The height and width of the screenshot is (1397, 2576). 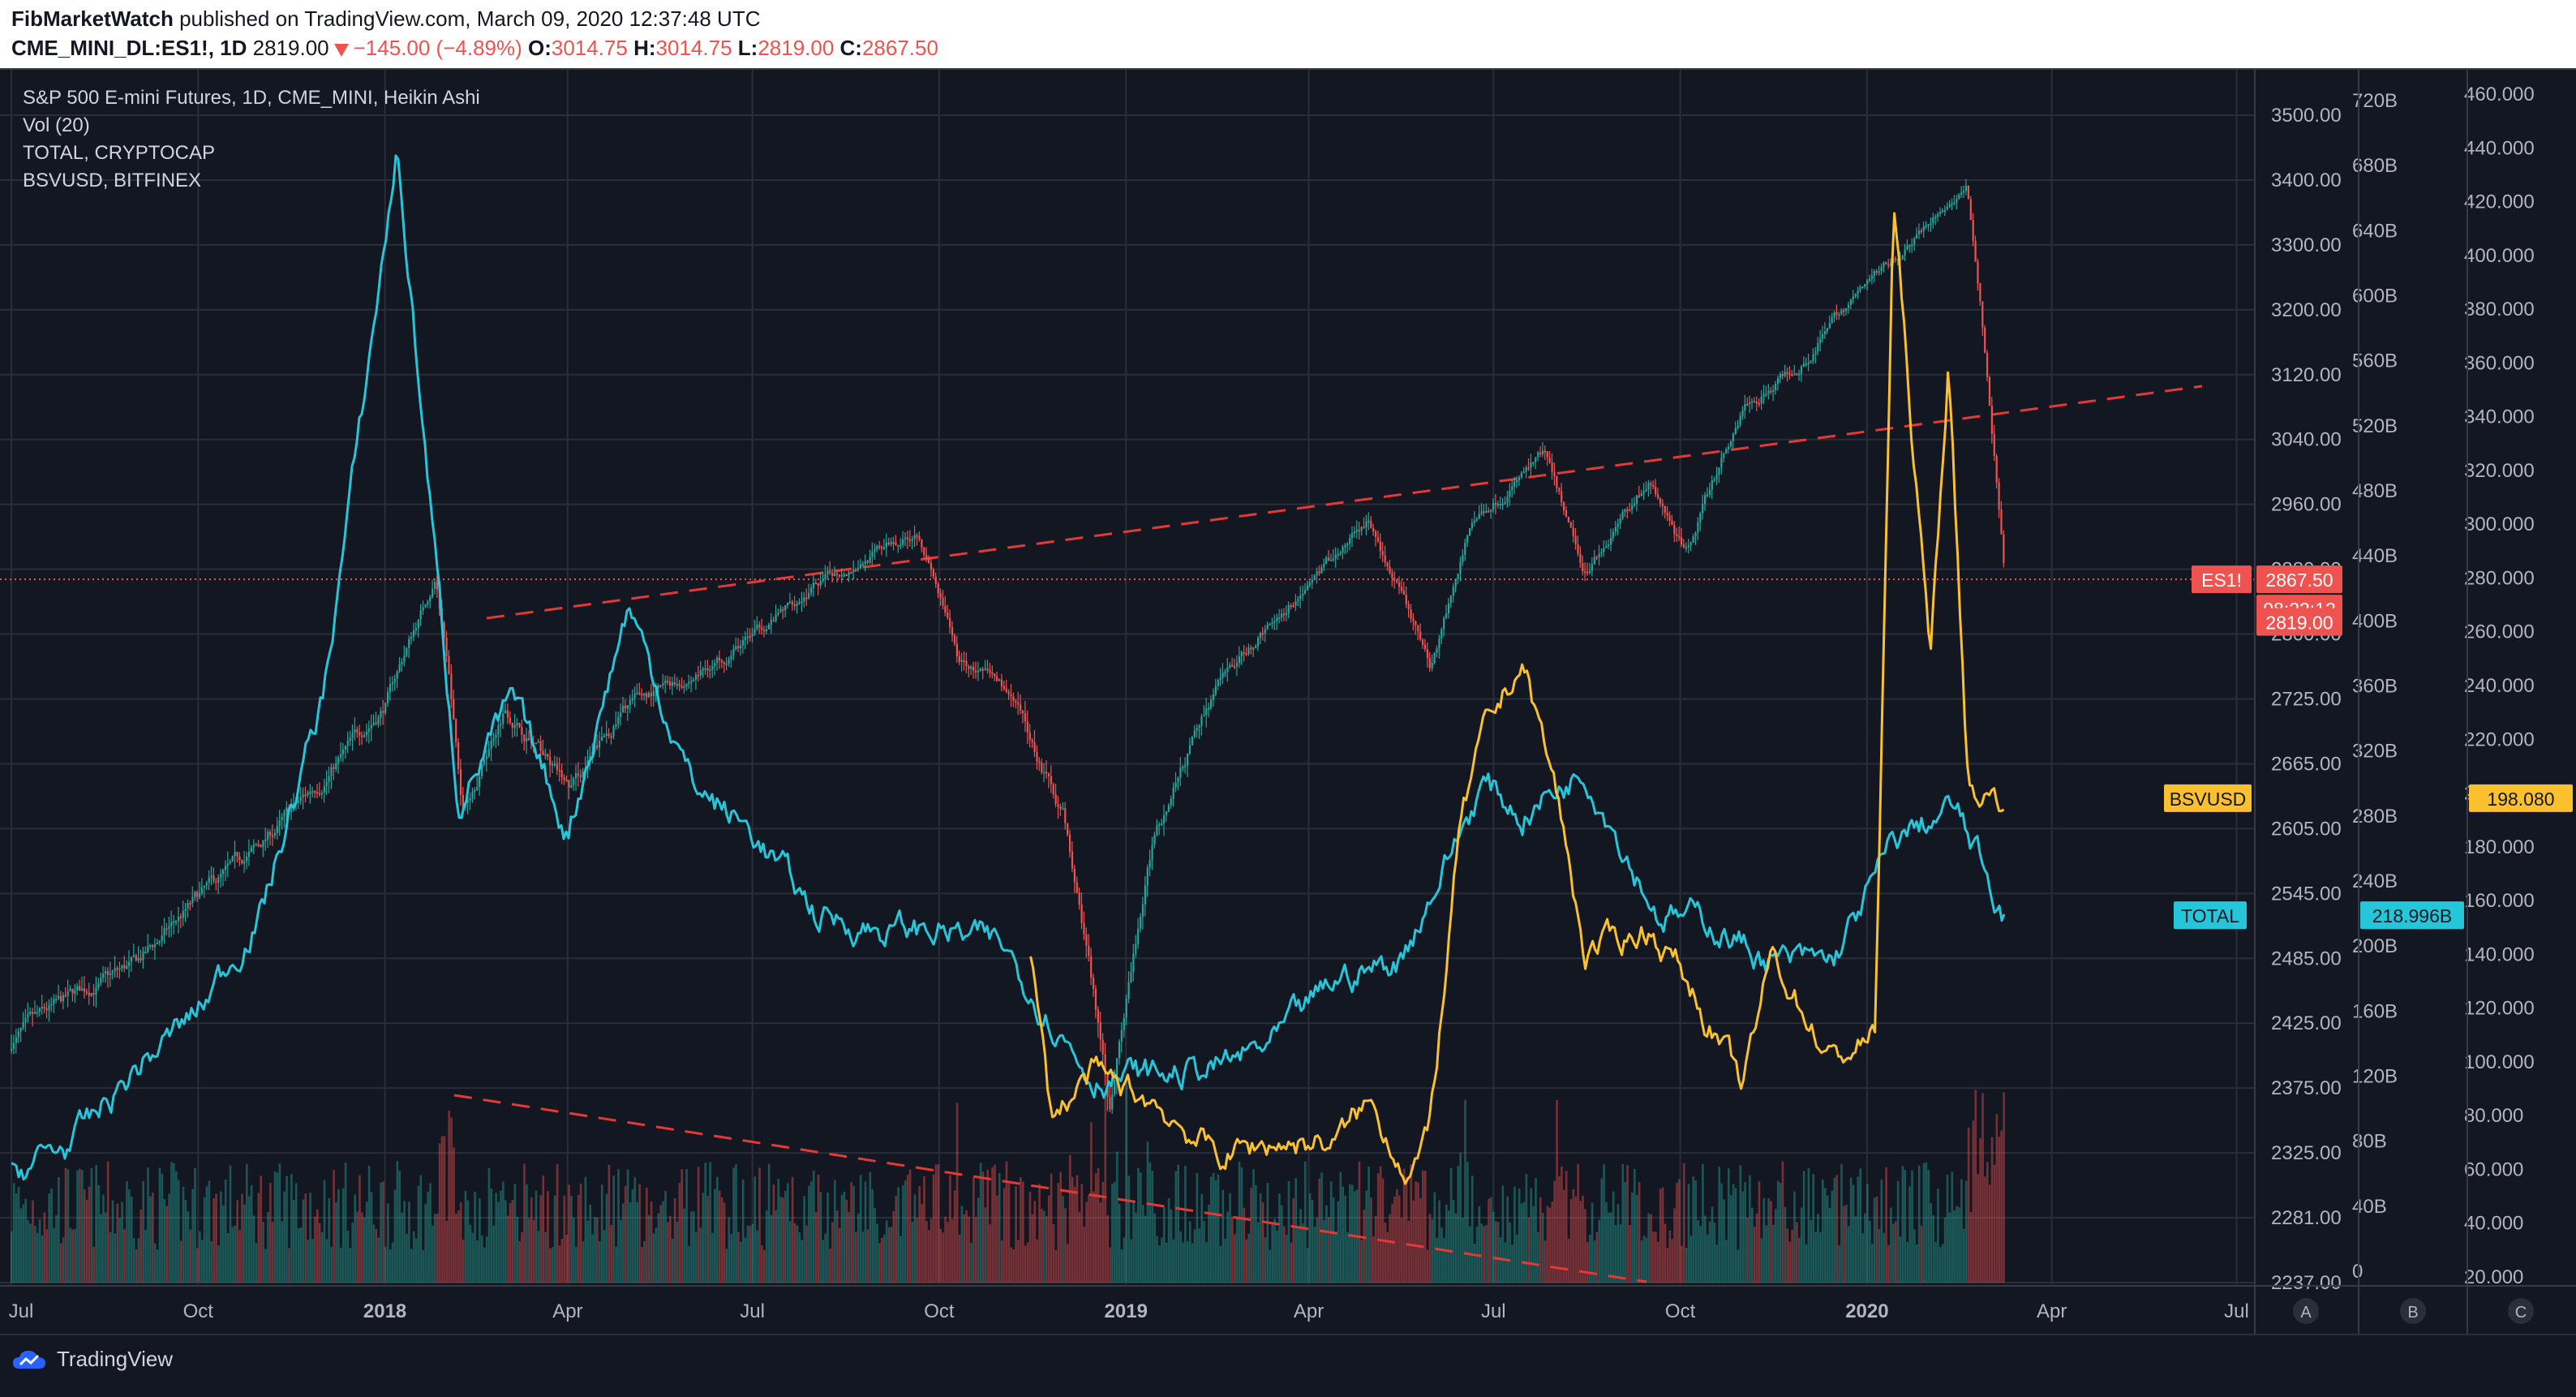 What do you see at coordinates (2493, 1169) in the screenshot?
I see `axis-c-tick: 60.000` at bounding box center [2493, 1169].